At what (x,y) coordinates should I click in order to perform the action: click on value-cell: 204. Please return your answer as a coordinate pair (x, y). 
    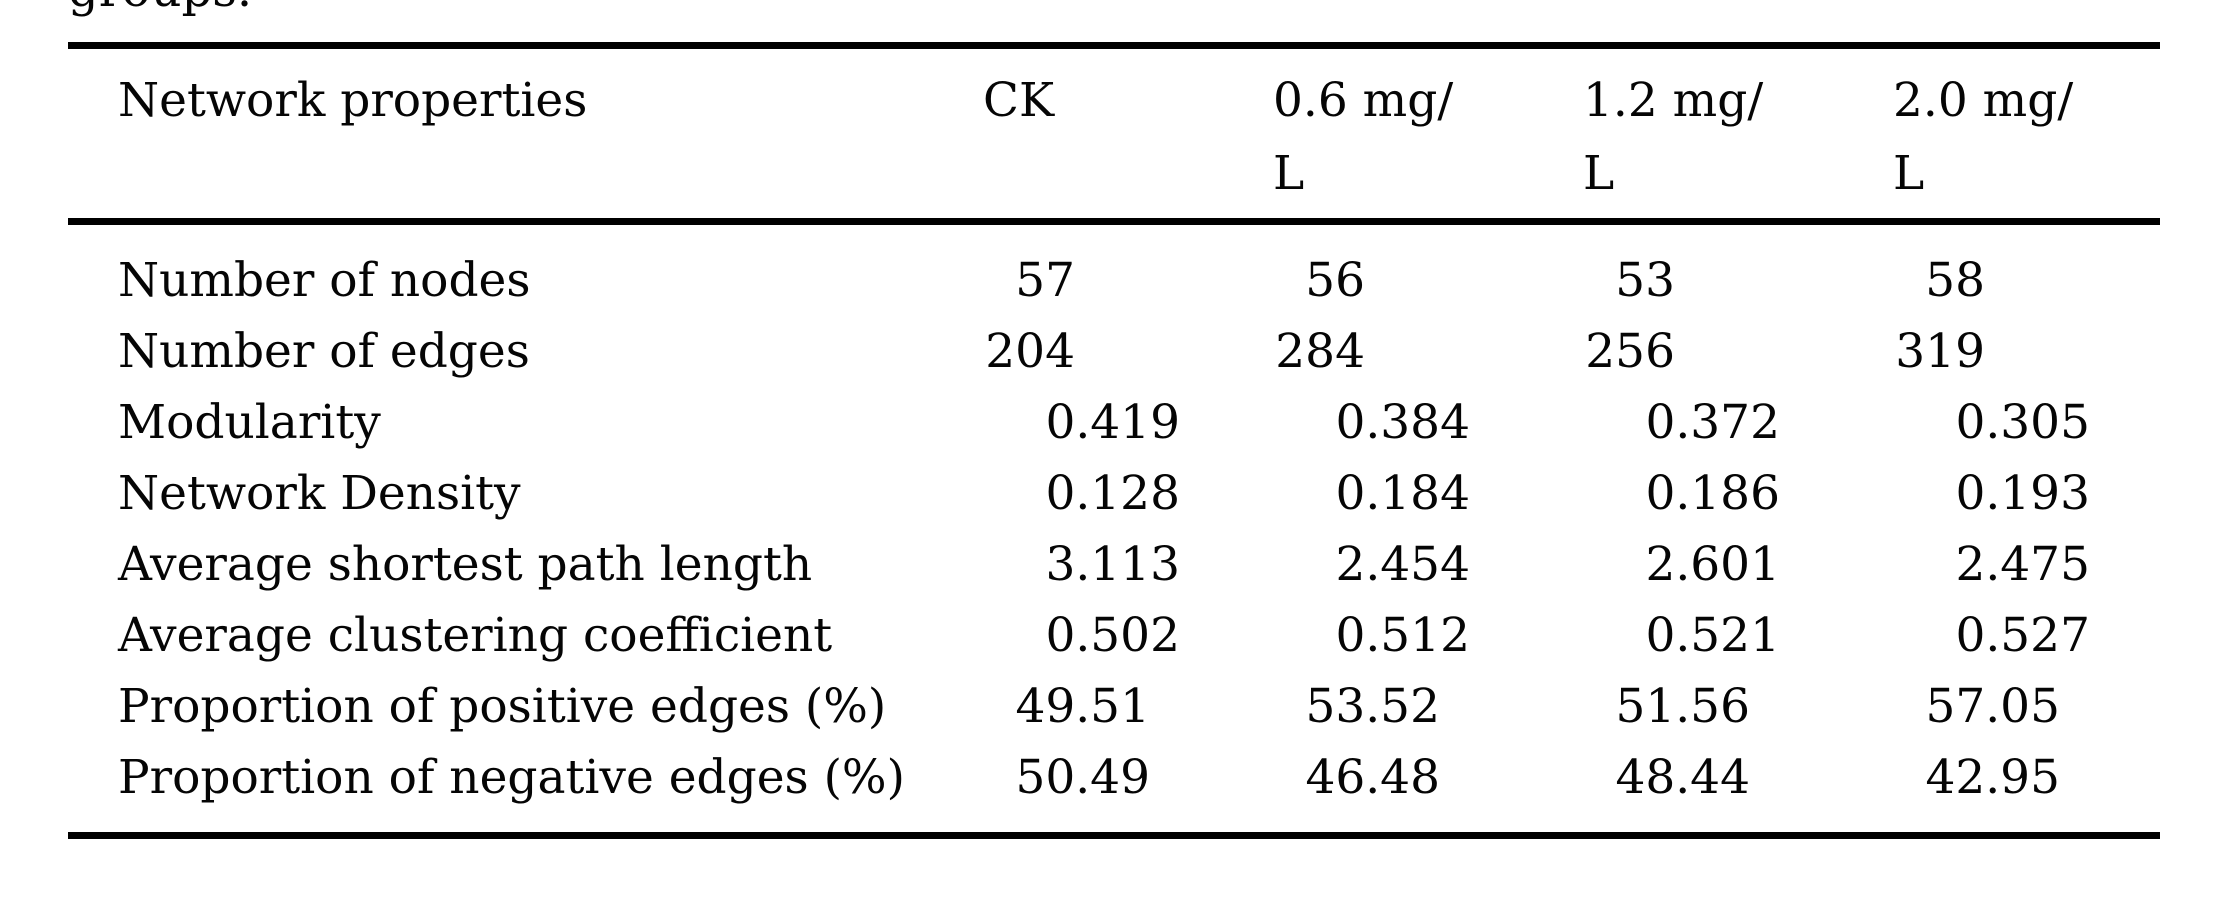
    Looking at the image, I should click on (1030, 351).